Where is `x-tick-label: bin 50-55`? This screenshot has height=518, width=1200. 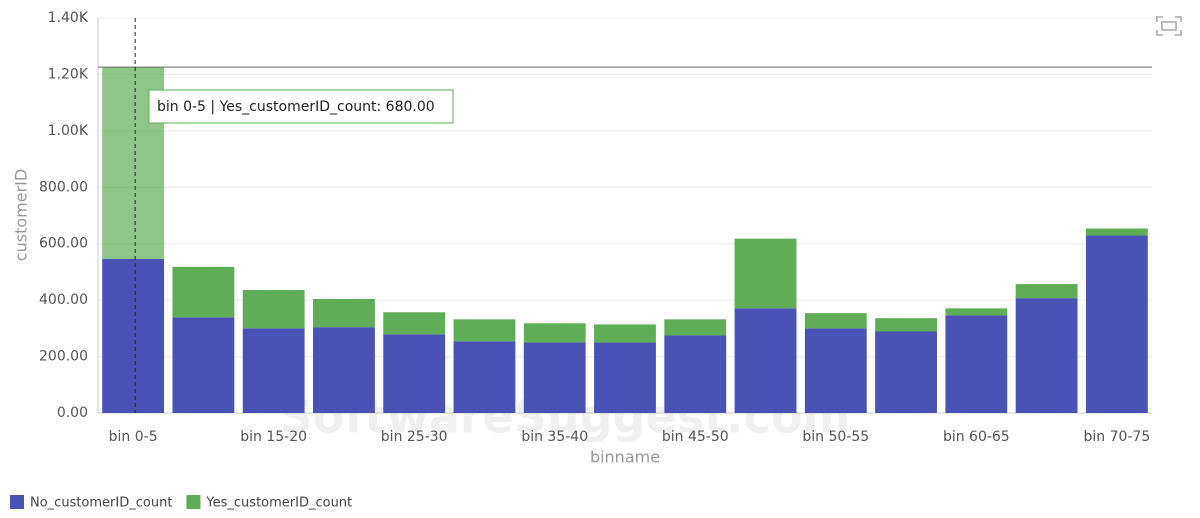
x-tick-label: bin 50-55 is located at coordinates (835, 437).